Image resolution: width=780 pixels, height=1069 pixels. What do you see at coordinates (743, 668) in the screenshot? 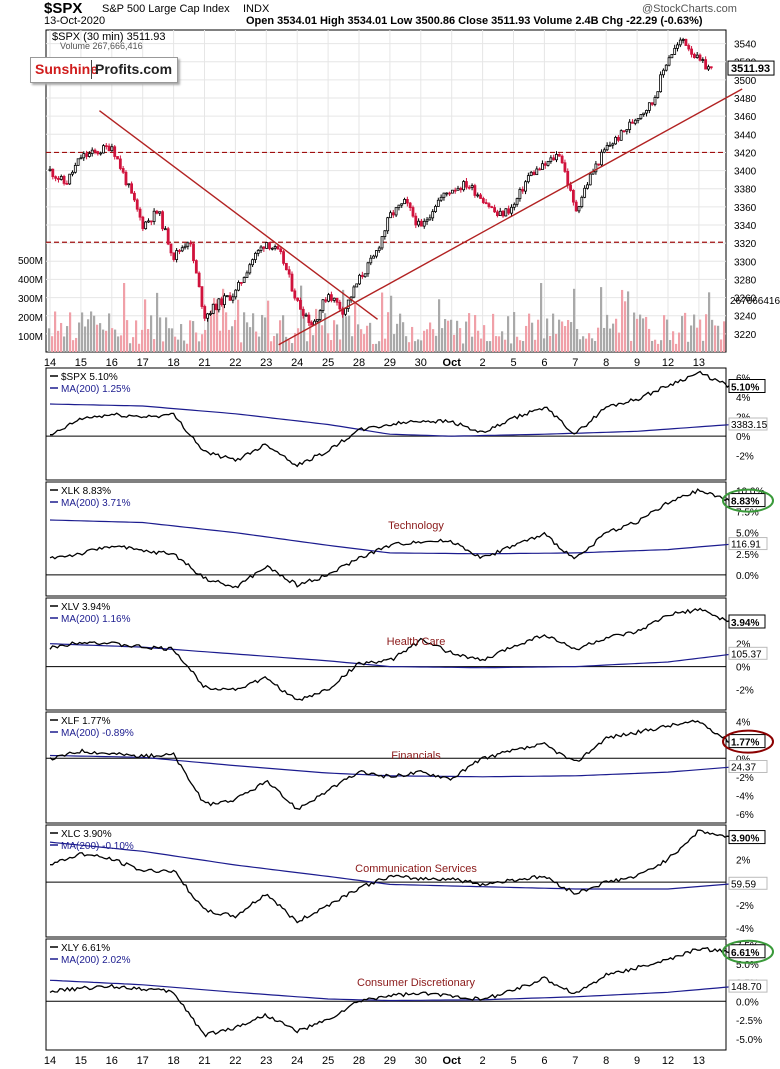
I see `panel-tick-label: 0%` at bounding box center [743, 668].